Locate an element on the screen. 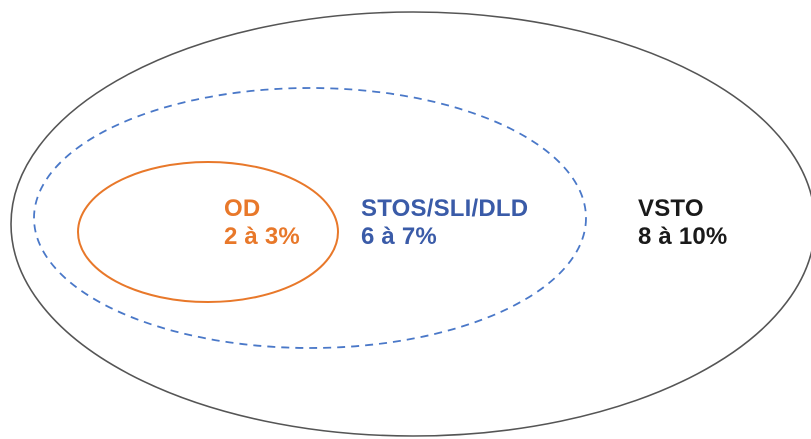  od-label: OD 2 à 3% is located at coordinates (262, 223).